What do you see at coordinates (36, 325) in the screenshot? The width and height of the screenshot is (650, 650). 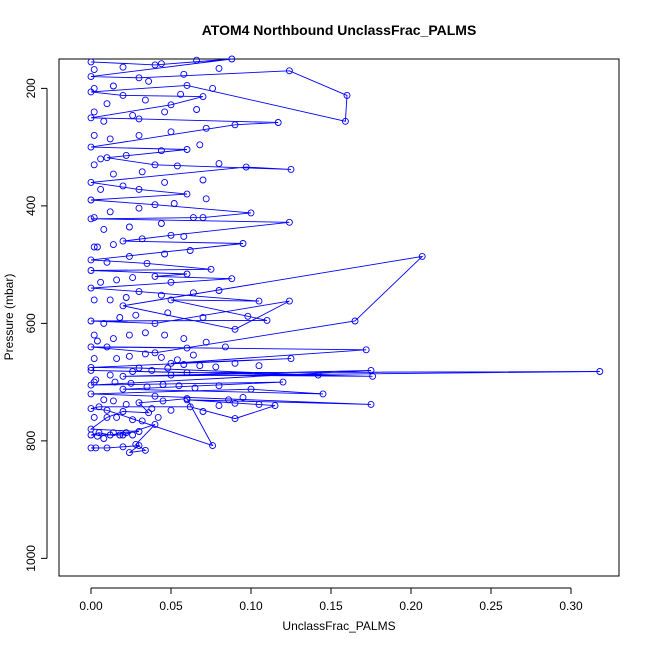 I see `y-axis: 200 400 600 800 1000` at bounding box center [36, 325].